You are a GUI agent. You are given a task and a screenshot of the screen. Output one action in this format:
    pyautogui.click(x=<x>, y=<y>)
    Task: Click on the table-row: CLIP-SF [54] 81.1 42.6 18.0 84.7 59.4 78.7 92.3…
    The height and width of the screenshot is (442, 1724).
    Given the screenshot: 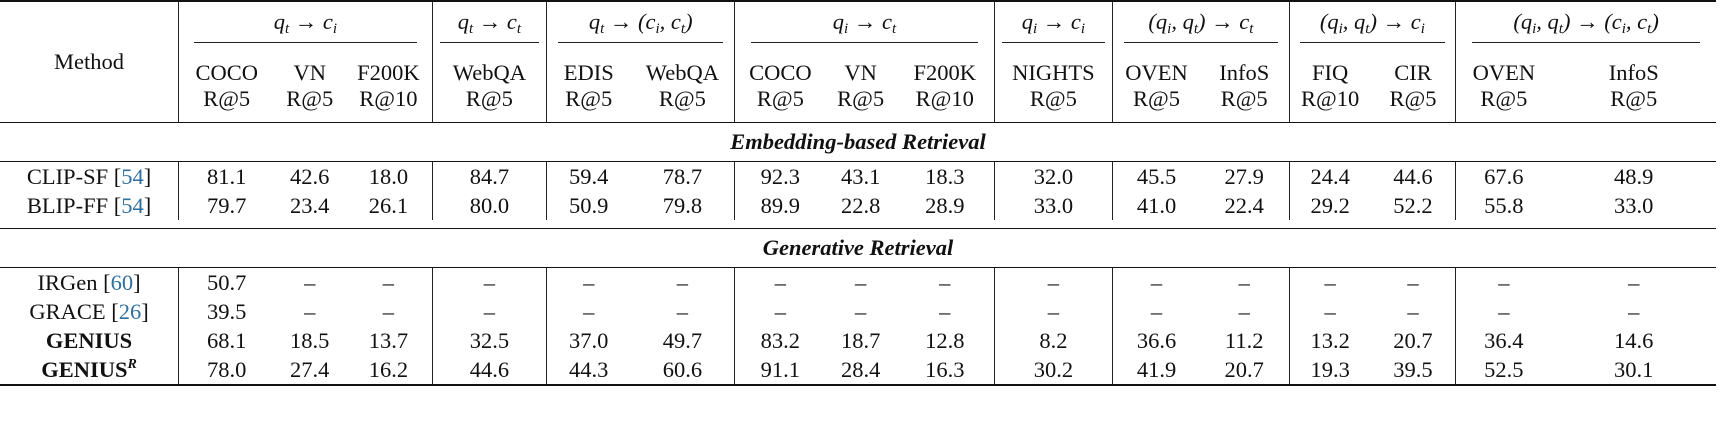 What is the action you would take?
    pyautogui.click(x=858, y=176)
    